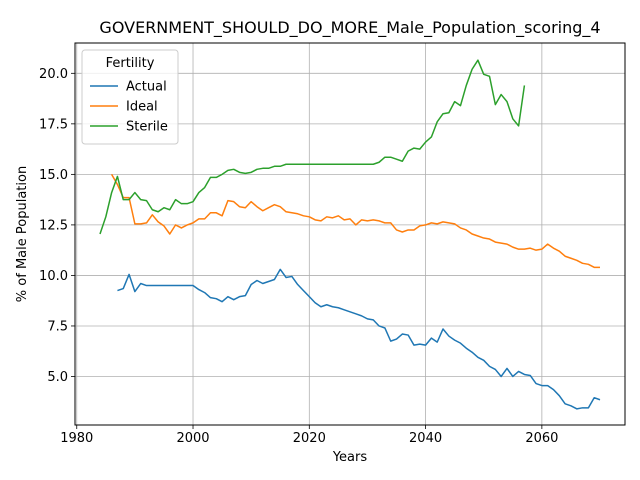 This screenshot has height=480, width=640. What do you see at coordinates (130, 97) in the screenshot?
I see `legend: Fertility Actual Ideal Sterile` at bounding box center [130, 97].